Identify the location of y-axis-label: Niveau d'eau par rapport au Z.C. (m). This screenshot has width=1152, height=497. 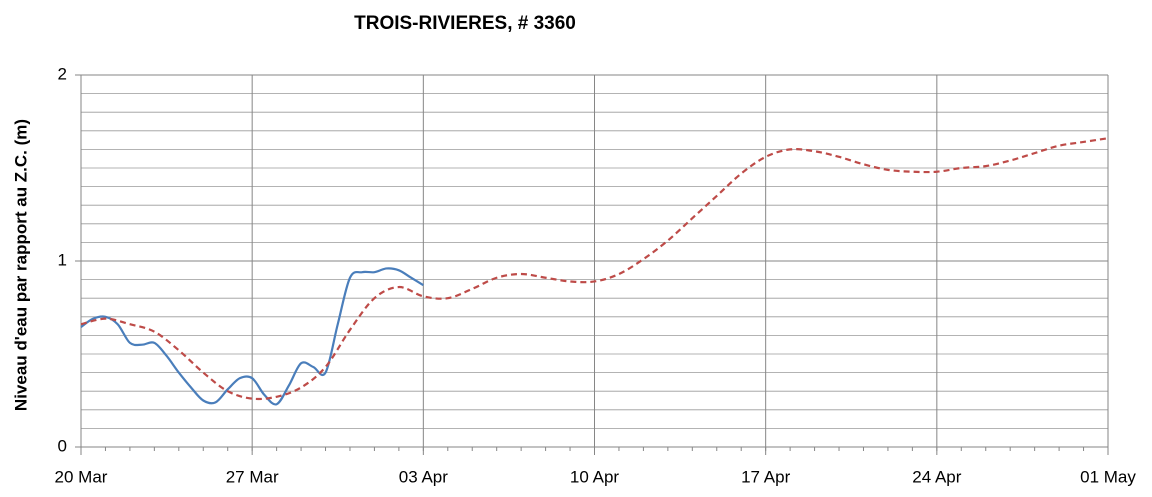
(20, 265).